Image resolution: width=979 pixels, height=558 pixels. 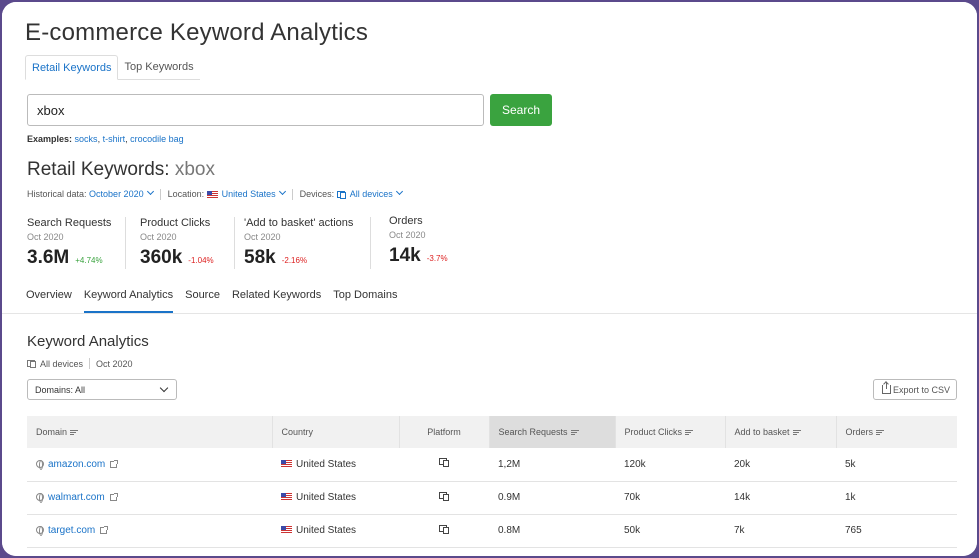 I want to click on report-title: Retail Keywords: xbox, so click(x=121, y=170).